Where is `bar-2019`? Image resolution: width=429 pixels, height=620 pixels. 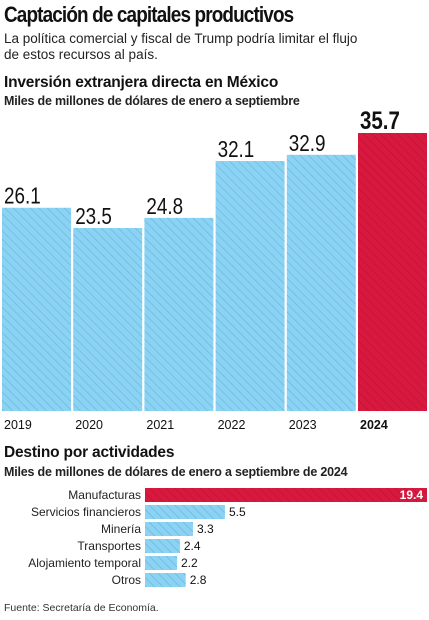
bar-2019 is located at coordinates (36, 309).